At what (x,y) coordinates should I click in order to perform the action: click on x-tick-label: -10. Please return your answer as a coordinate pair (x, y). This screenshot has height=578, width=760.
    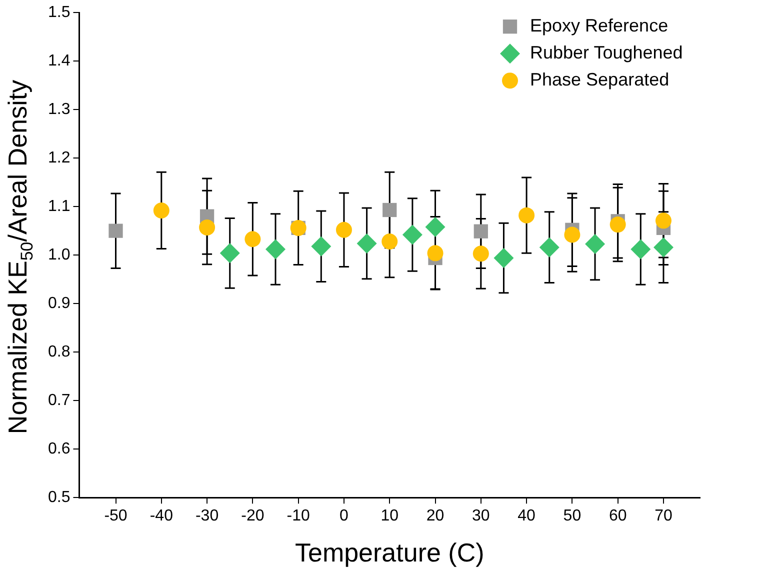
    Looking at the image, I should click on (298, 516).